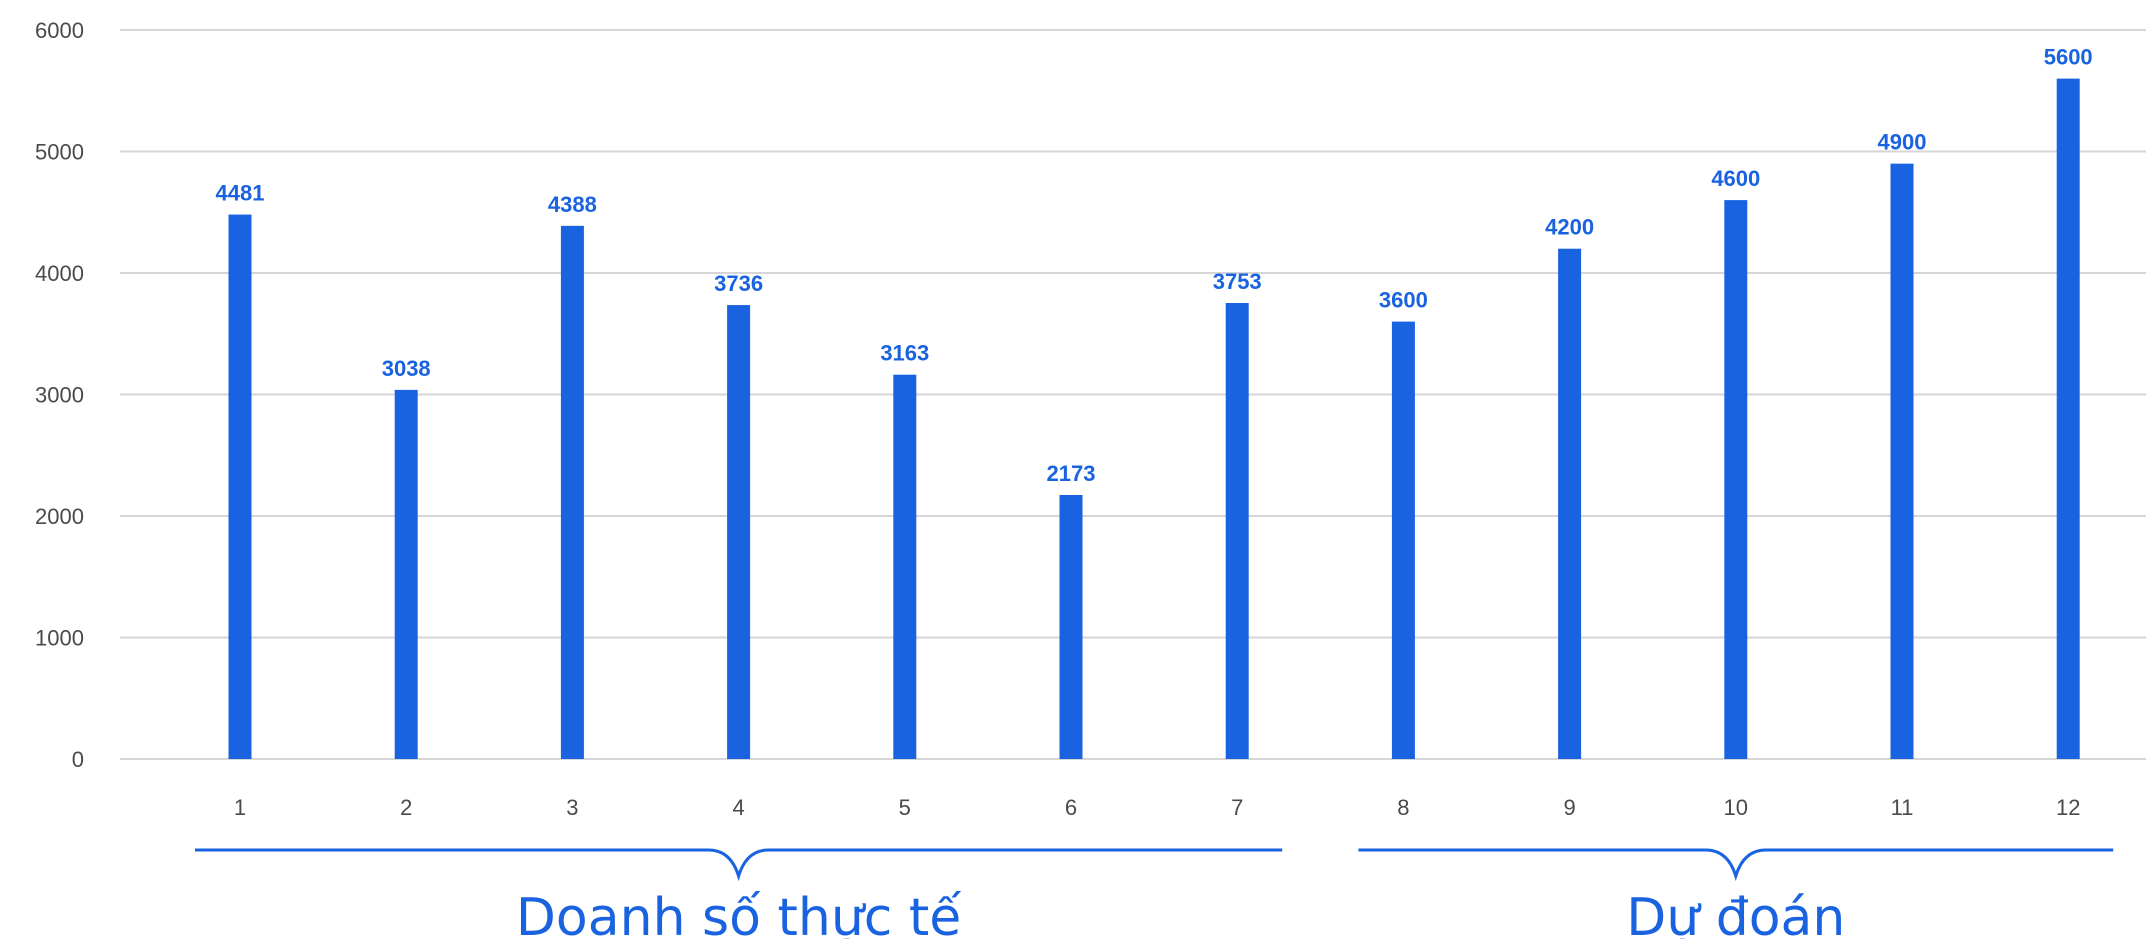  What do you see at coordinates (1071, 473) in the screenshot?
I see `data-label: 2173` at bounding box center [1071, 473].